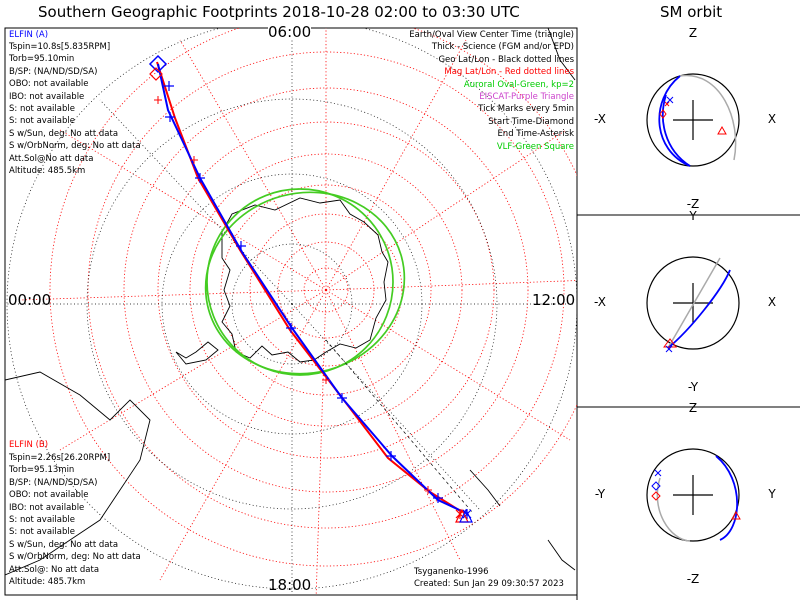 This screenshot has height=600, width=800. I want to click on coast-fragment-ne, so click(561, 54).